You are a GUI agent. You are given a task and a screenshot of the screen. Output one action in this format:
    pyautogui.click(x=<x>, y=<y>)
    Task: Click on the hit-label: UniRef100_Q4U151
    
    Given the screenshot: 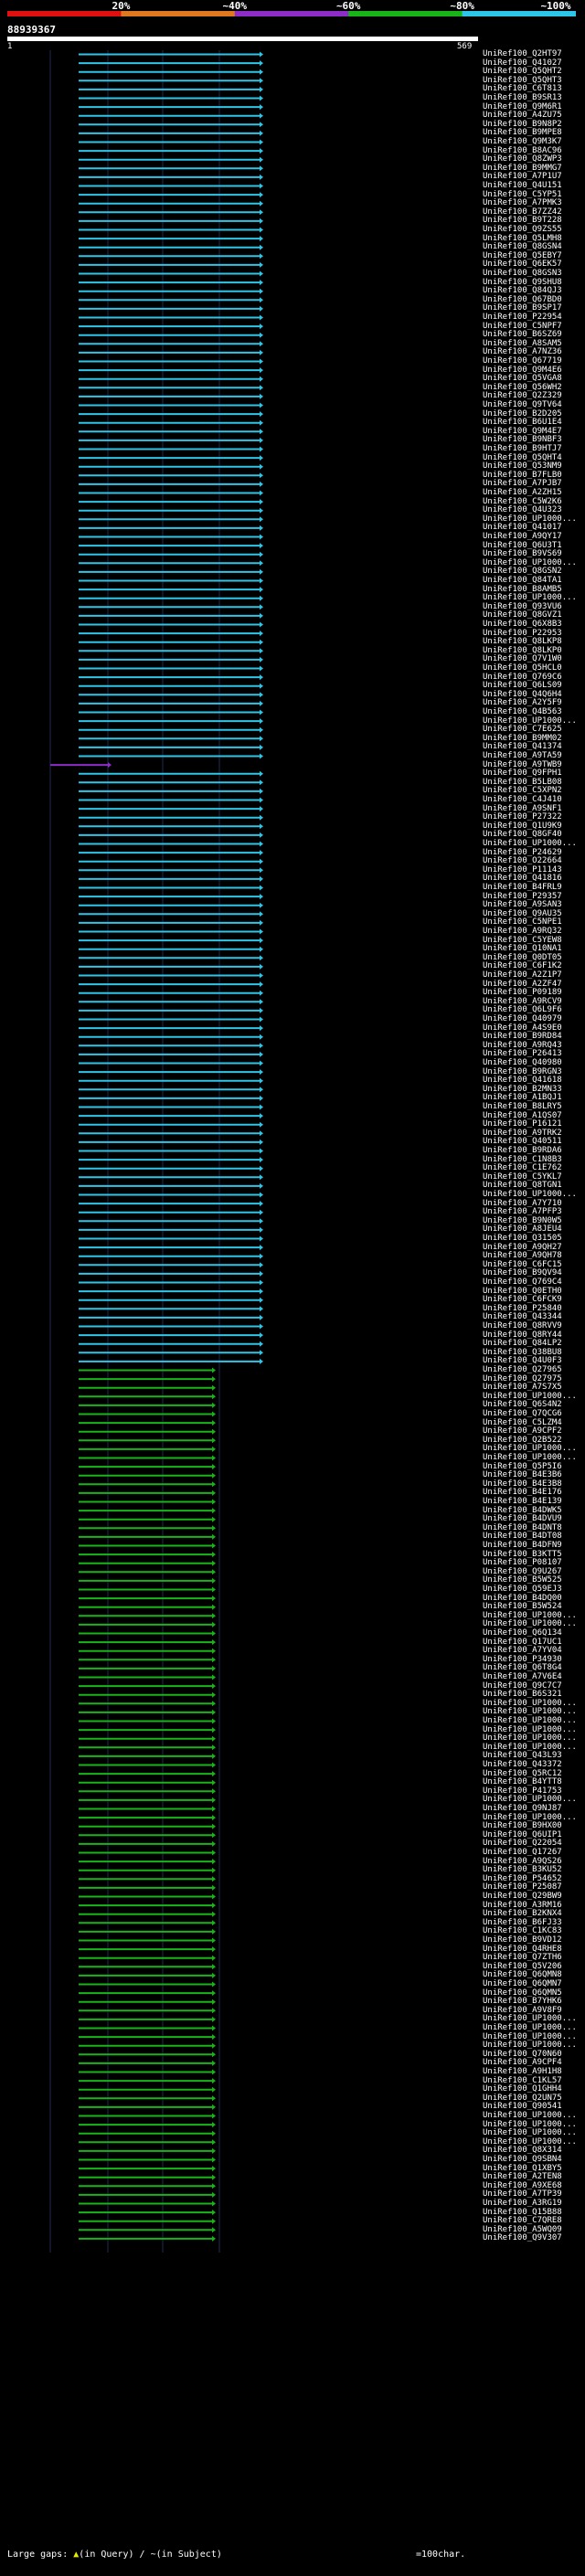 What is the action you would take?
    pyautogui.click(x=522, y=185)
    